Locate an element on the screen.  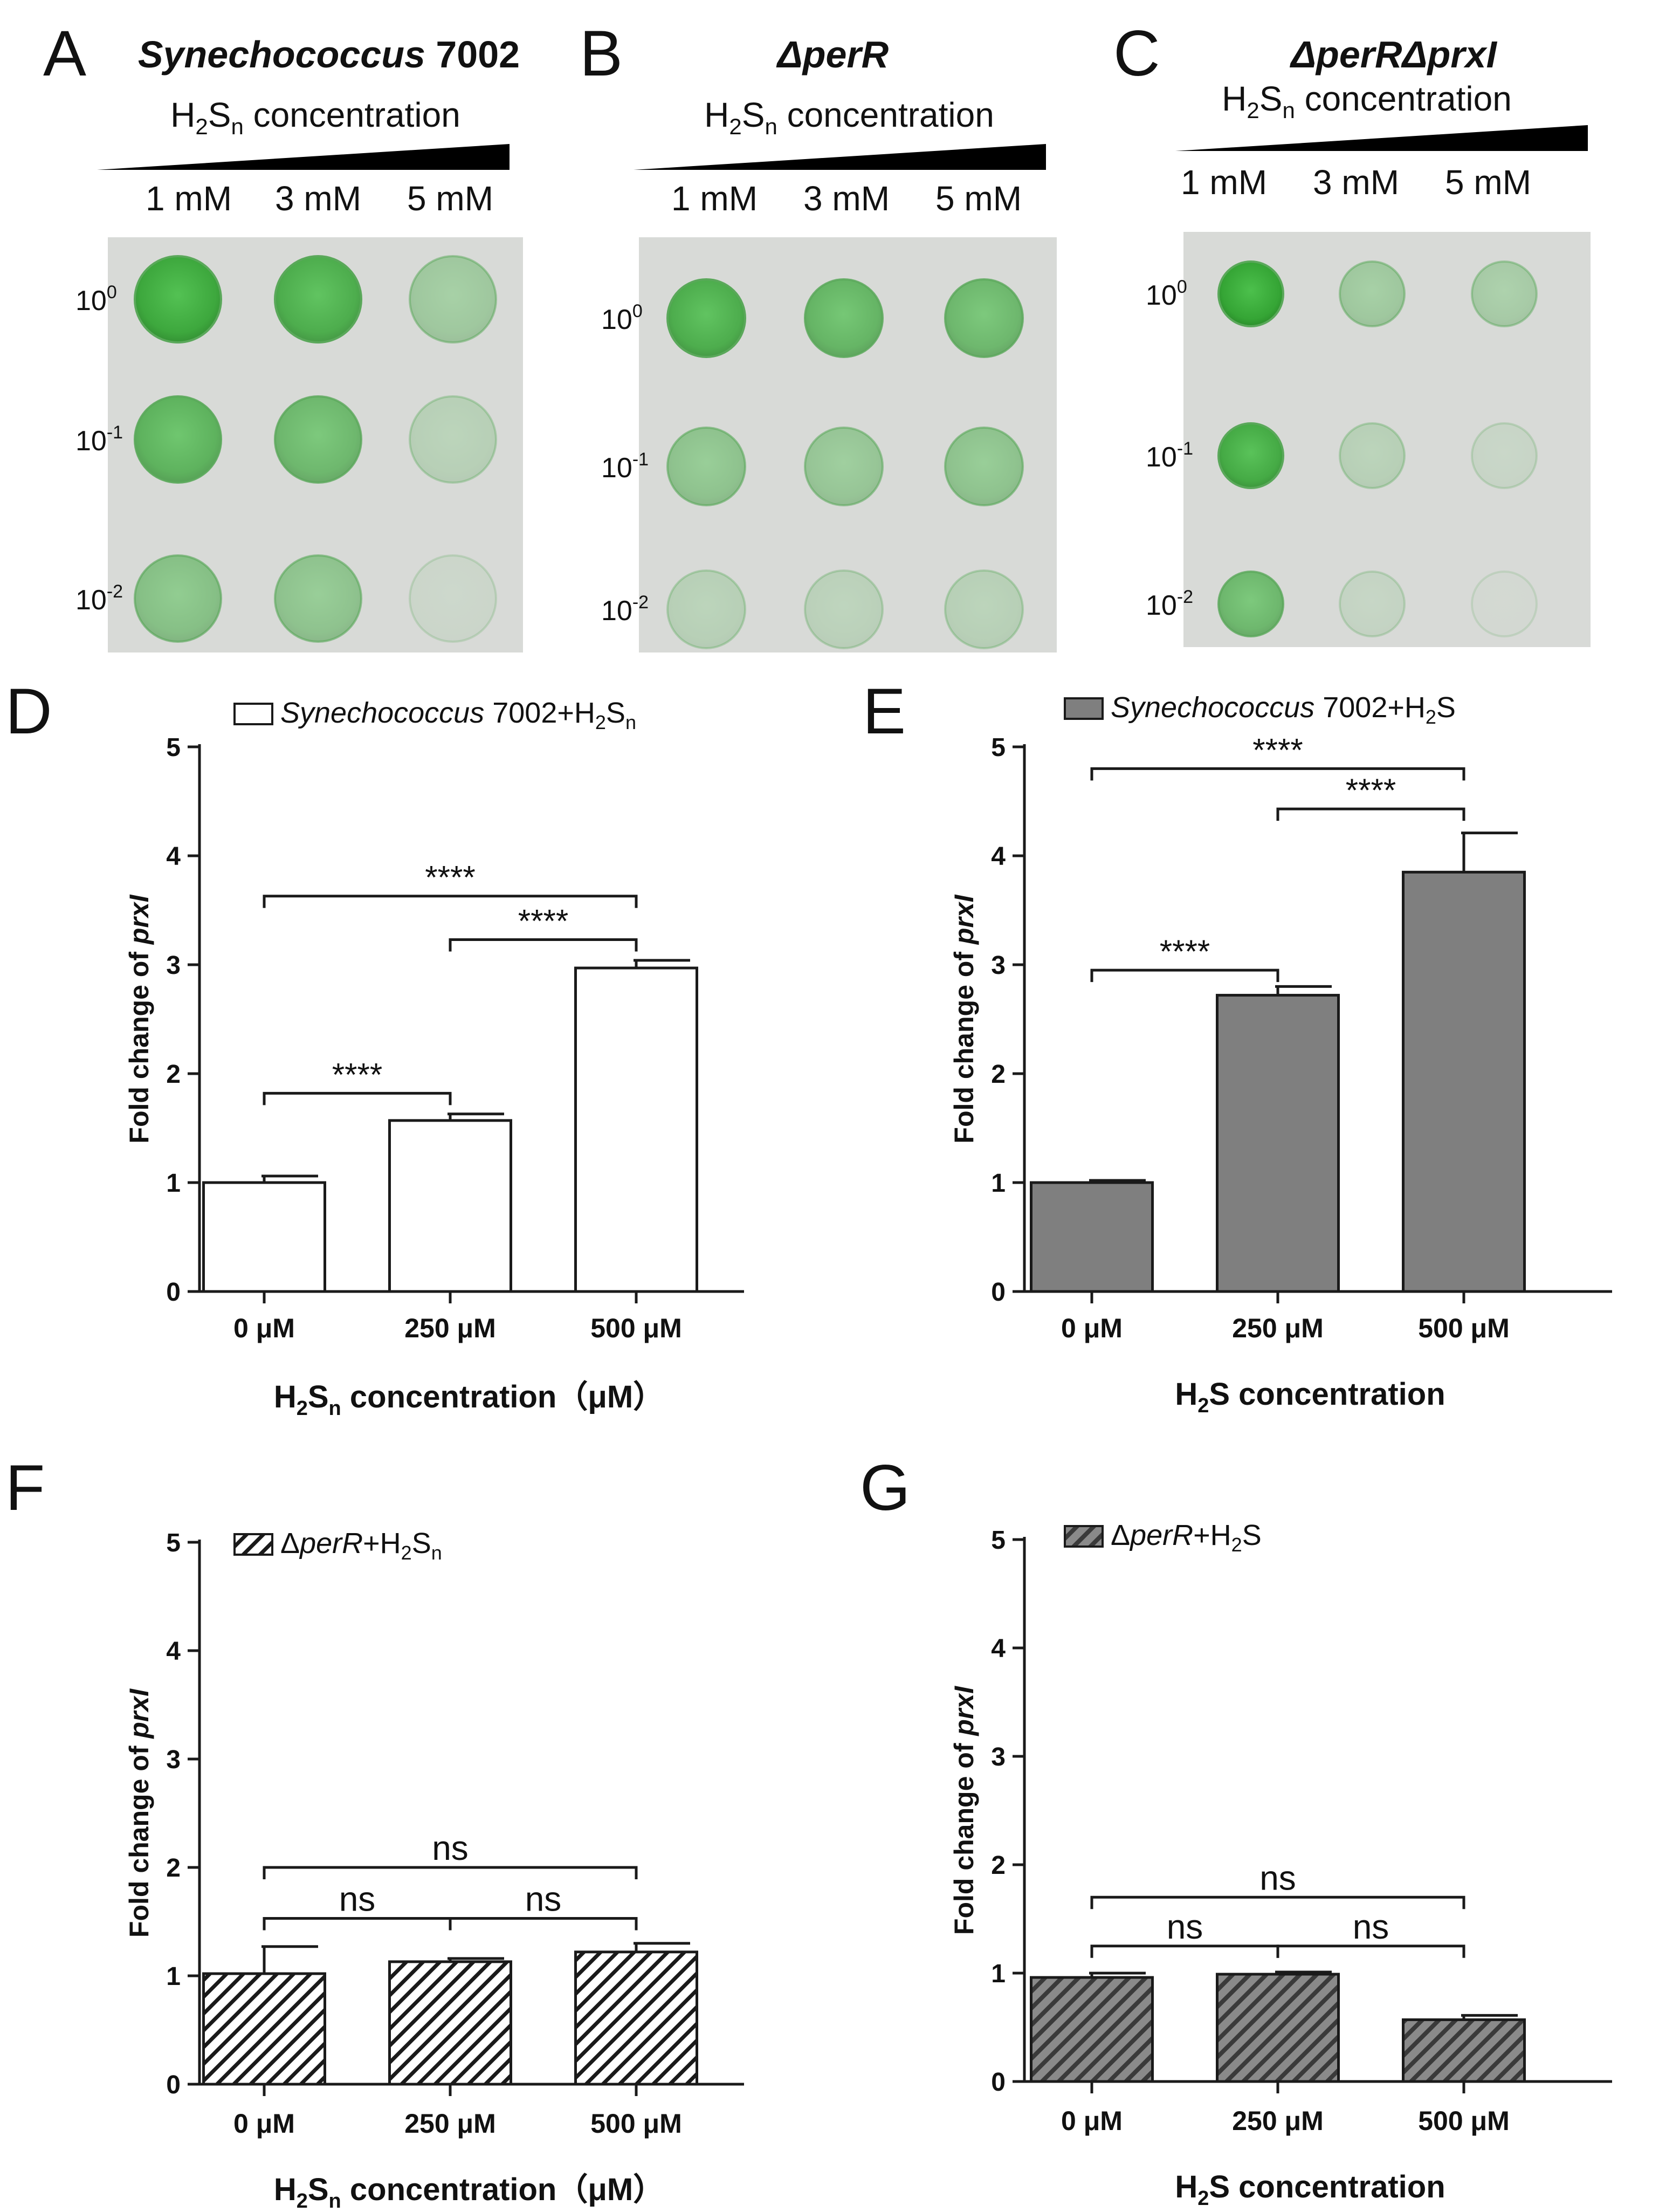
y-tick-label: 5 is located at coordinates (174, 1543).